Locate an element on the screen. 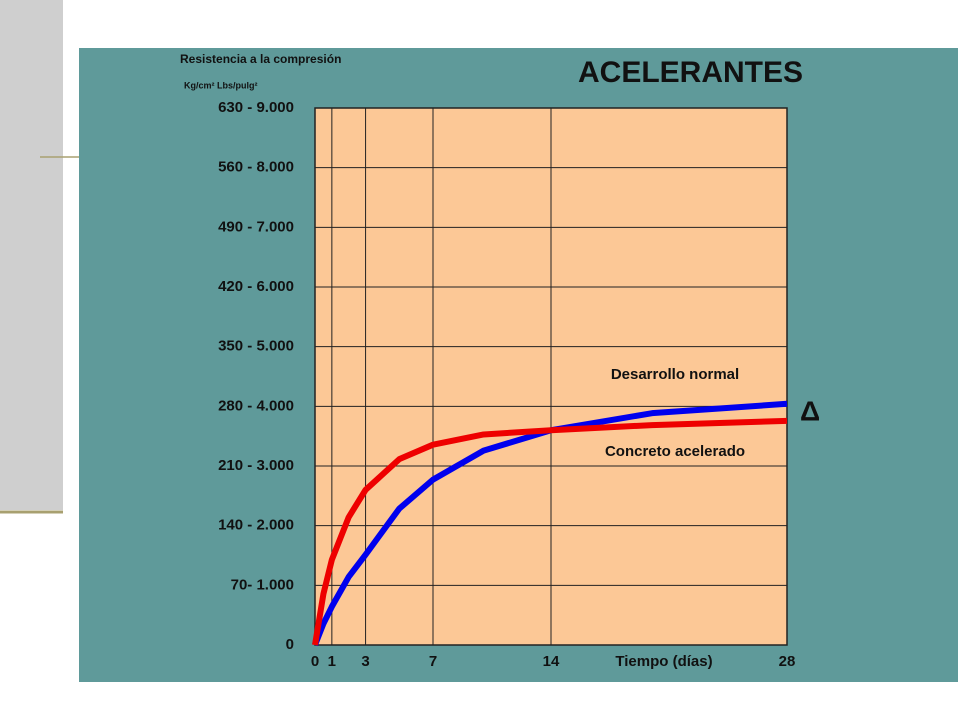  annotation: Δ is located at coordinates (810, 410).